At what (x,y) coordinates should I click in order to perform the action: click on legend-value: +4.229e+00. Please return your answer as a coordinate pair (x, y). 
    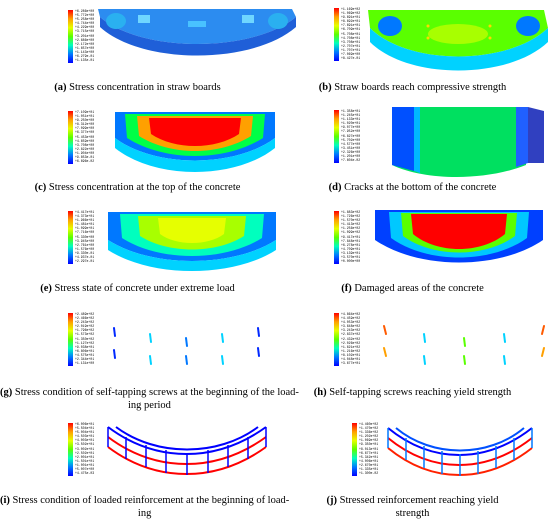
    Looking at the image, I should click on (85, 27).